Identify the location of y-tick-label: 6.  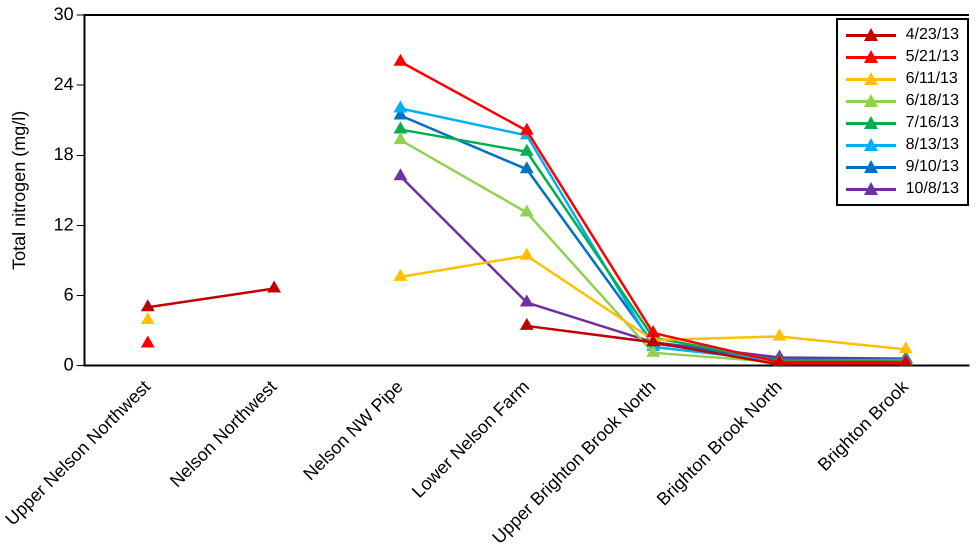
(69, 294).